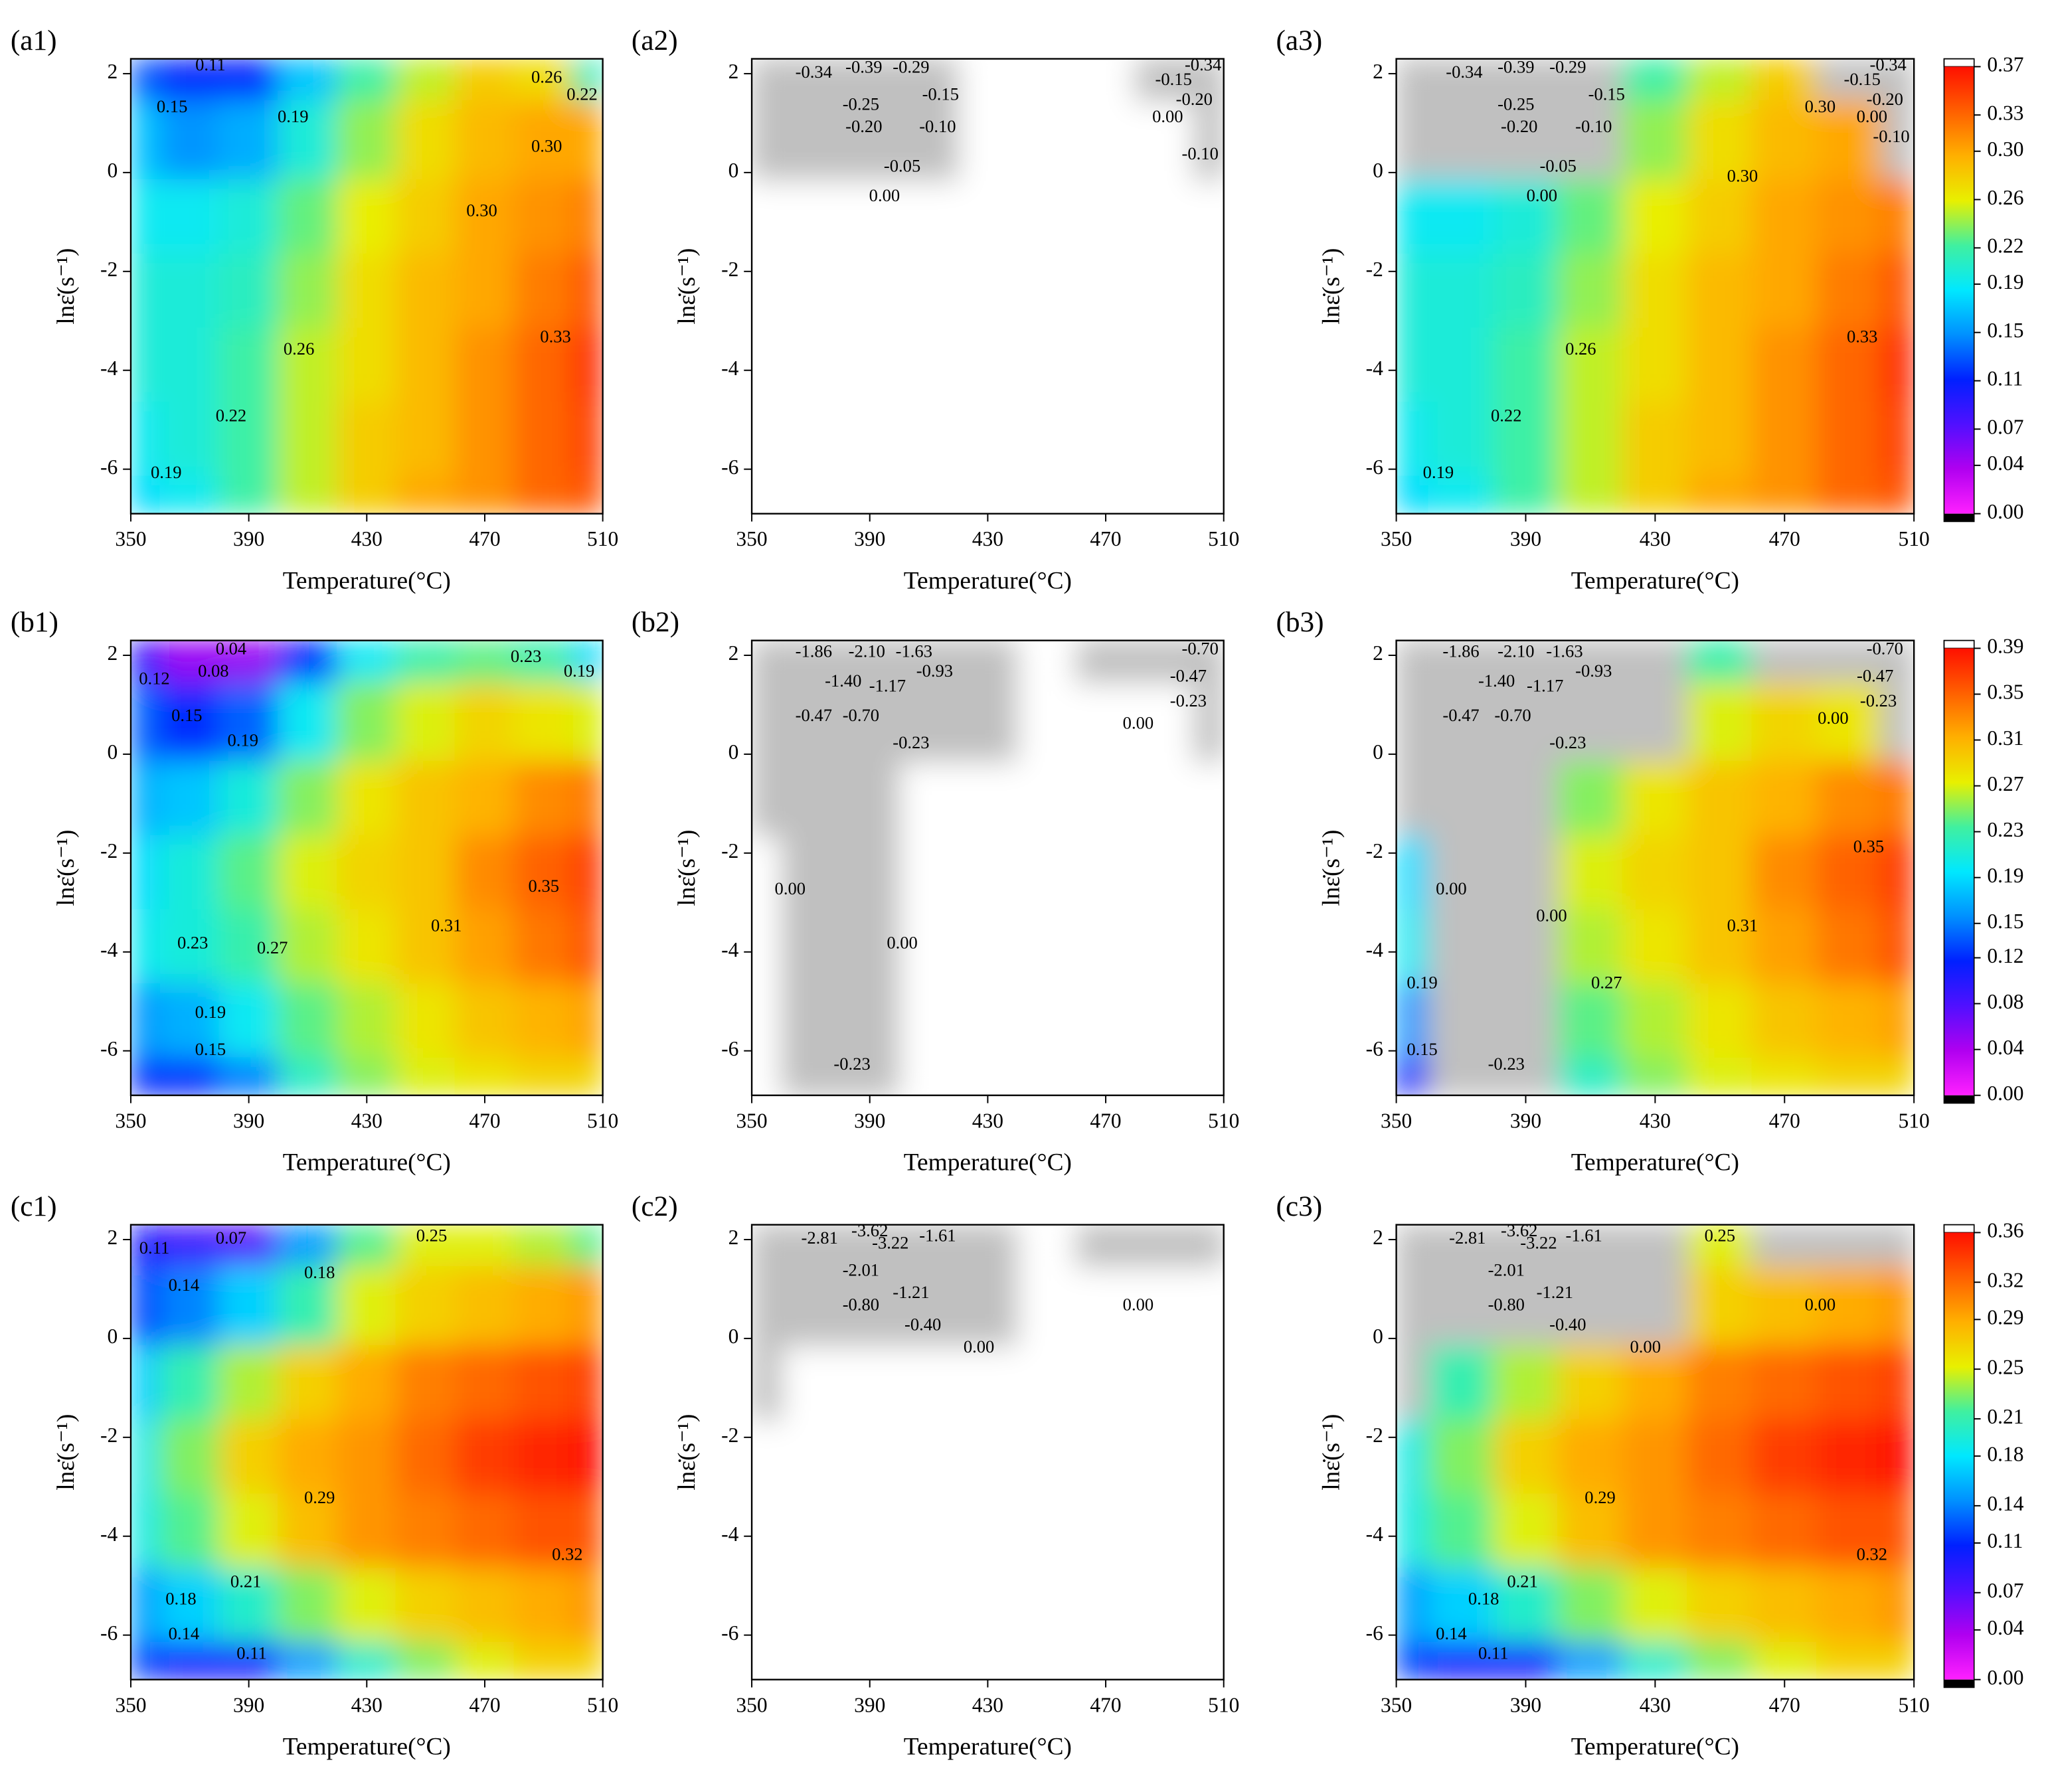 The height and width of the screenshot is (1792, 2050). I want to click on contour-label: 0.35, so click(544, 886).